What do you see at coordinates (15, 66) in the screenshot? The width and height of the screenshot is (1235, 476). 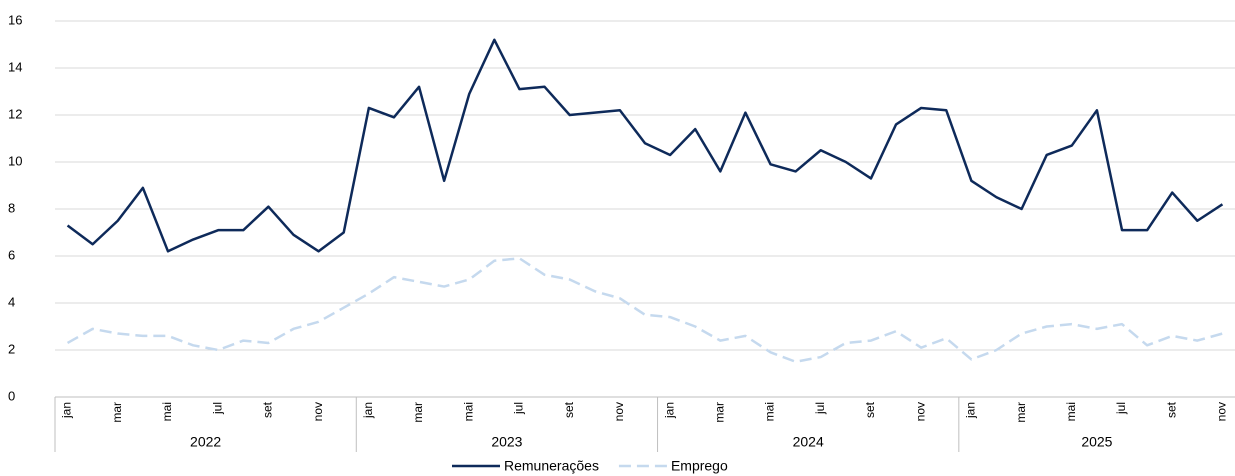 I see `y-tick-label: 14` at bounding box center [15, 66].